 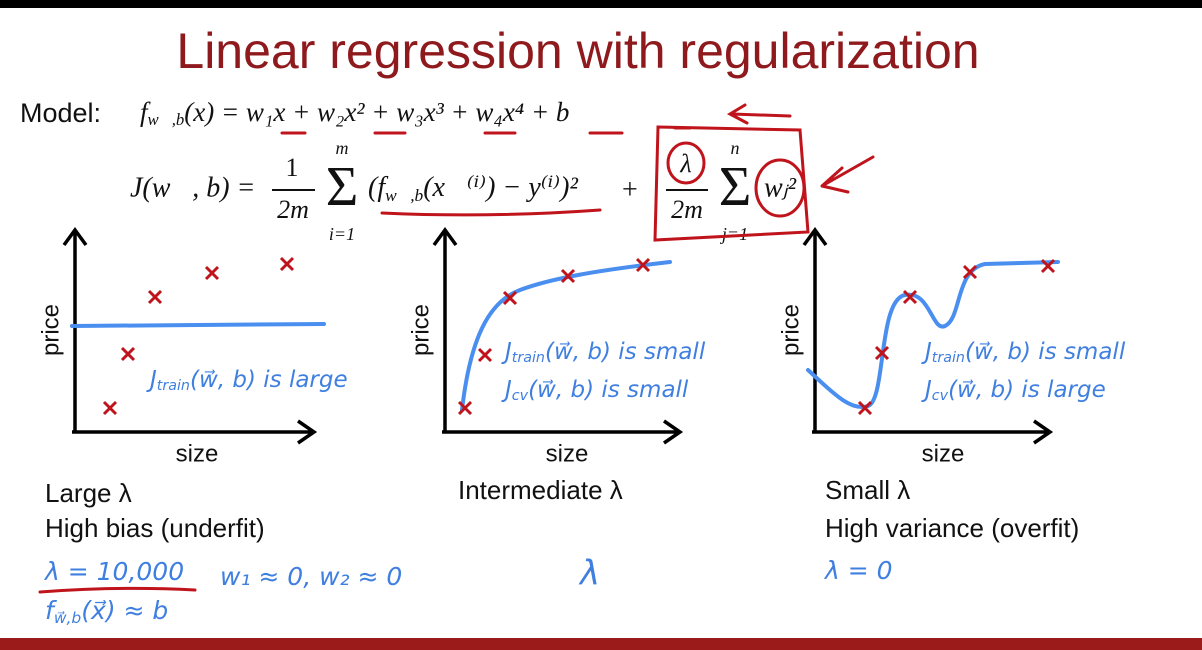 What do you see at coordinates (342, 148) in the screenshot?
I see `sum-top: m` at bounding box center [342, 148].